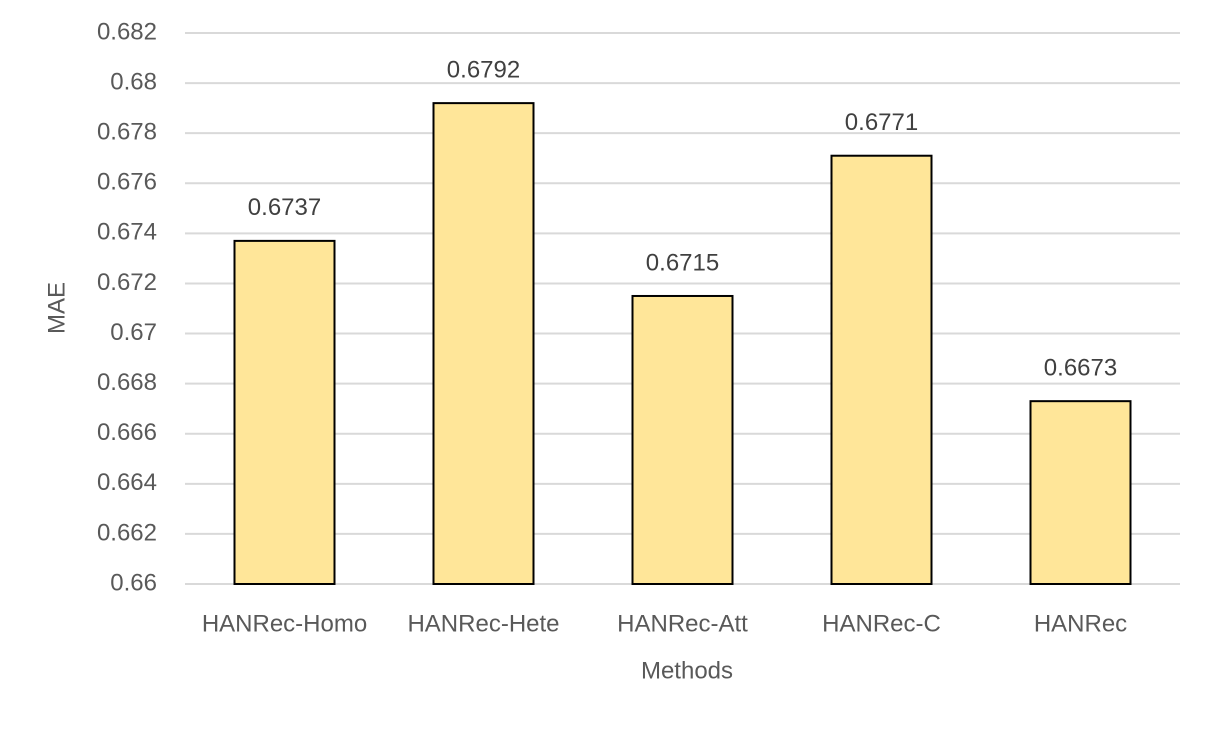 The height and width of the screenshot is (729, 1217). I want to click on x-tick-label: HANRec-Hete, so click(483, 623).